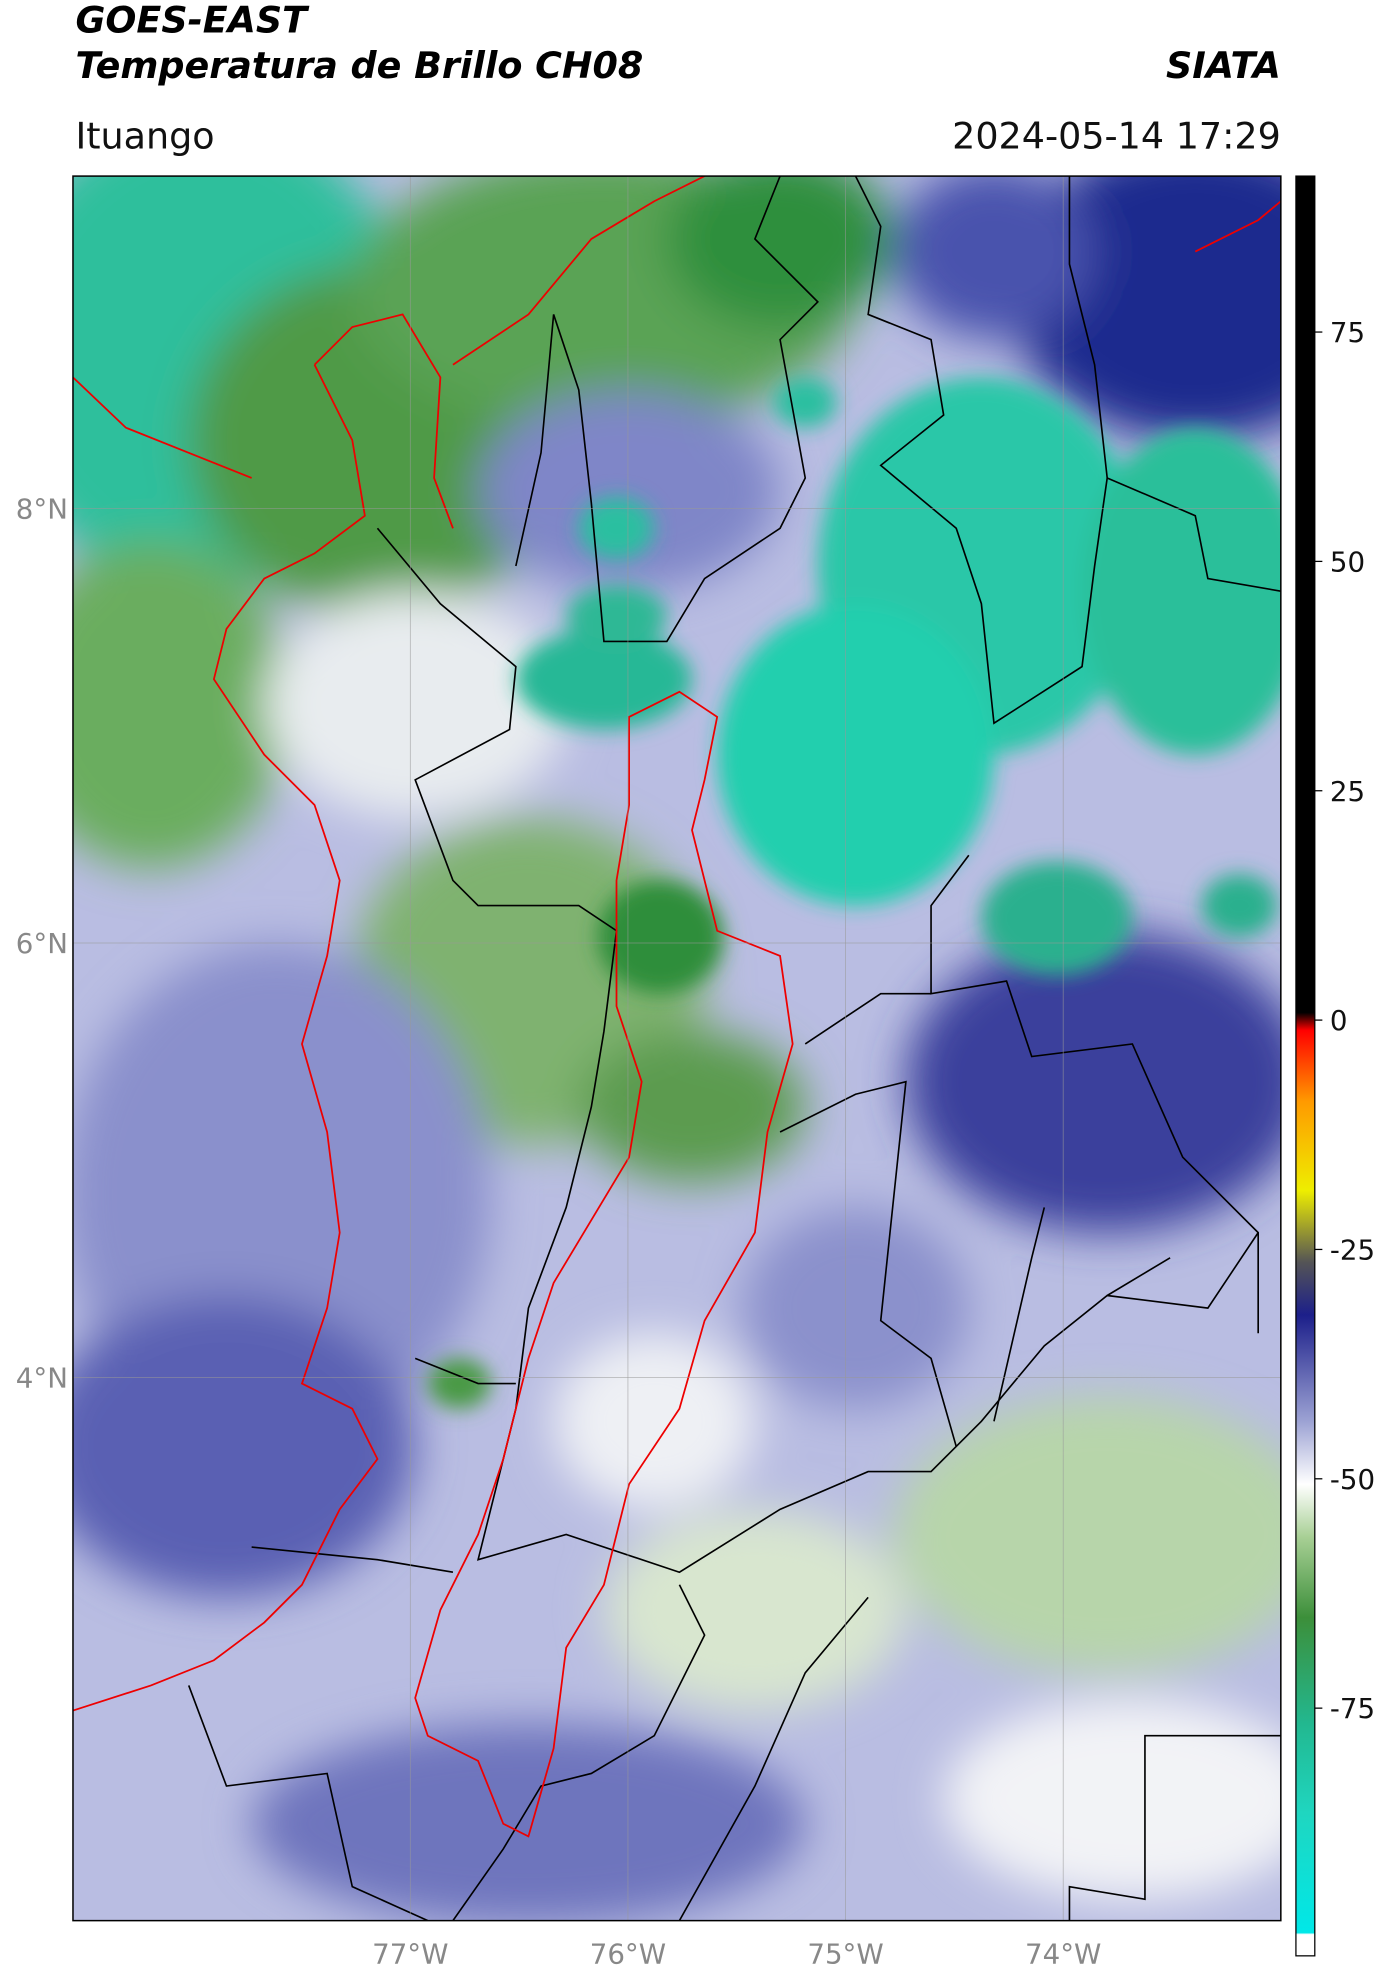  I want to click on x-tick-label: 76°W, so click(628, 1953).